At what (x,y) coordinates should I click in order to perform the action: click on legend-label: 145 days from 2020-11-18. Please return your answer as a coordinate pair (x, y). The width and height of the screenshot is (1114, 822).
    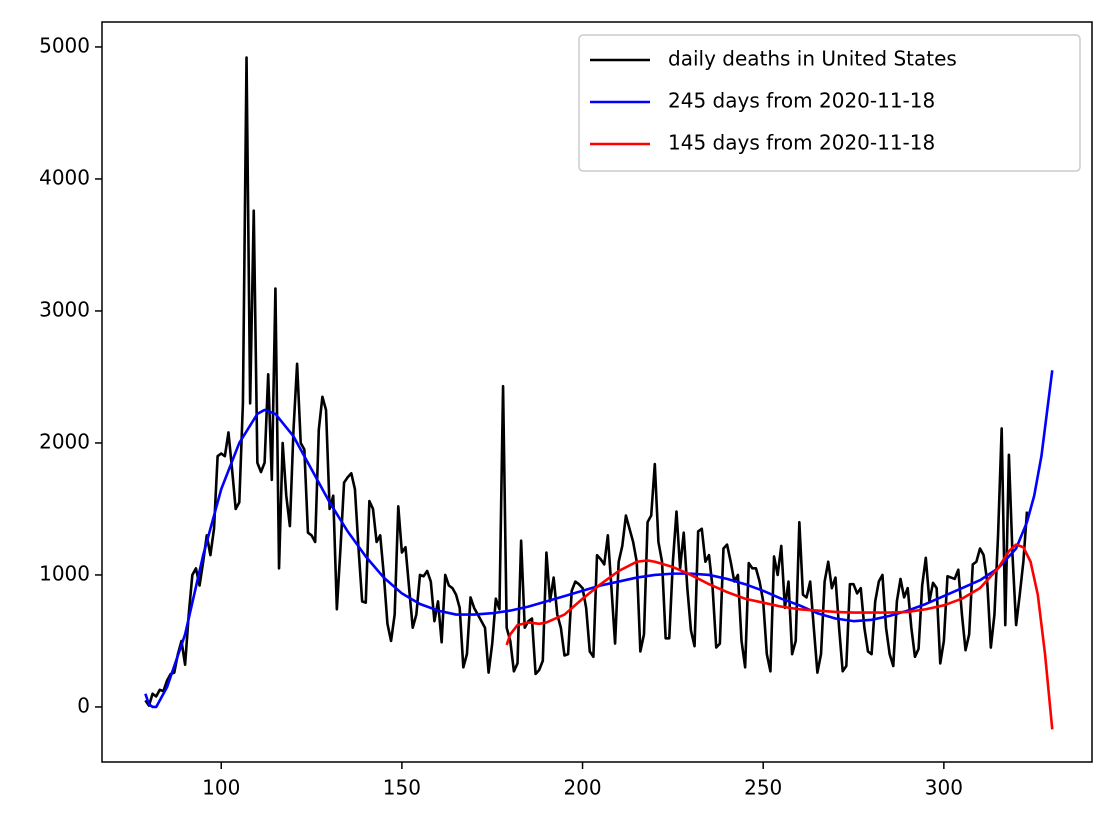
    Looking at the image, I should click on (801, 143).